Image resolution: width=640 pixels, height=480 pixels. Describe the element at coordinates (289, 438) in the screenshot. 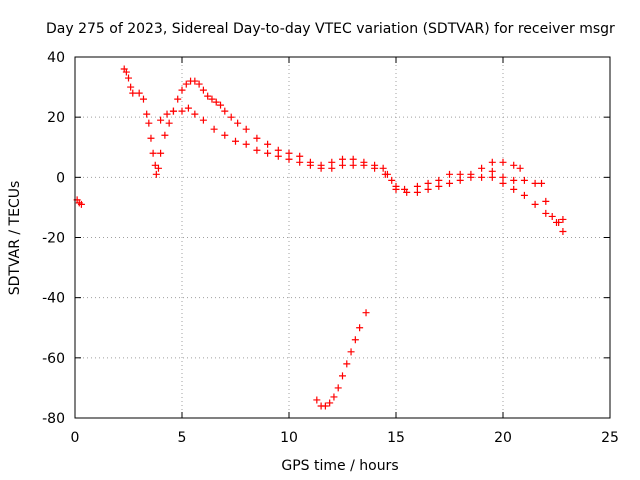

I see `x-tick-label: 10` at that location.